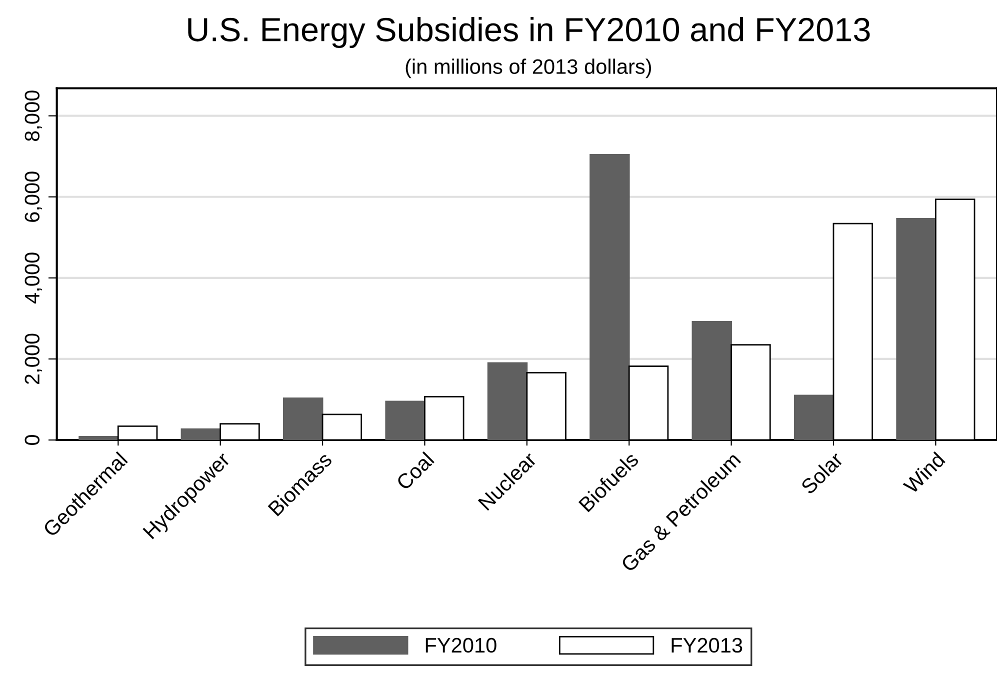 The image size is (997, 679). I want to click on y-tick-label: 0, so click(32, 440).